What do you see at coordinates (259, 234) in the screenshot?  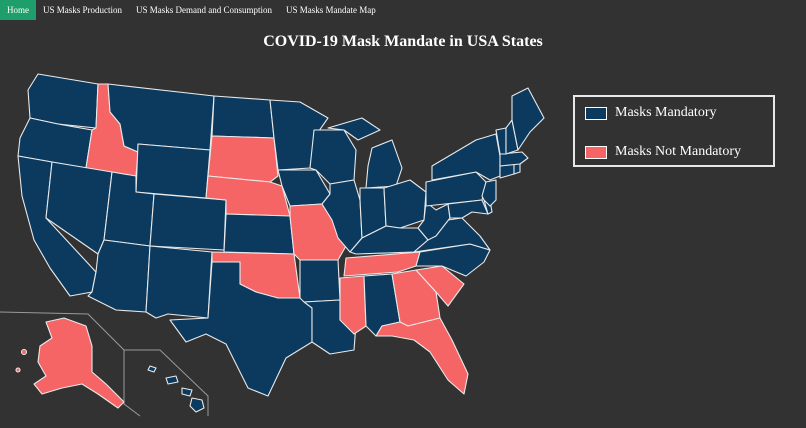 I see `state-ks` at bounding box center [259, 234].